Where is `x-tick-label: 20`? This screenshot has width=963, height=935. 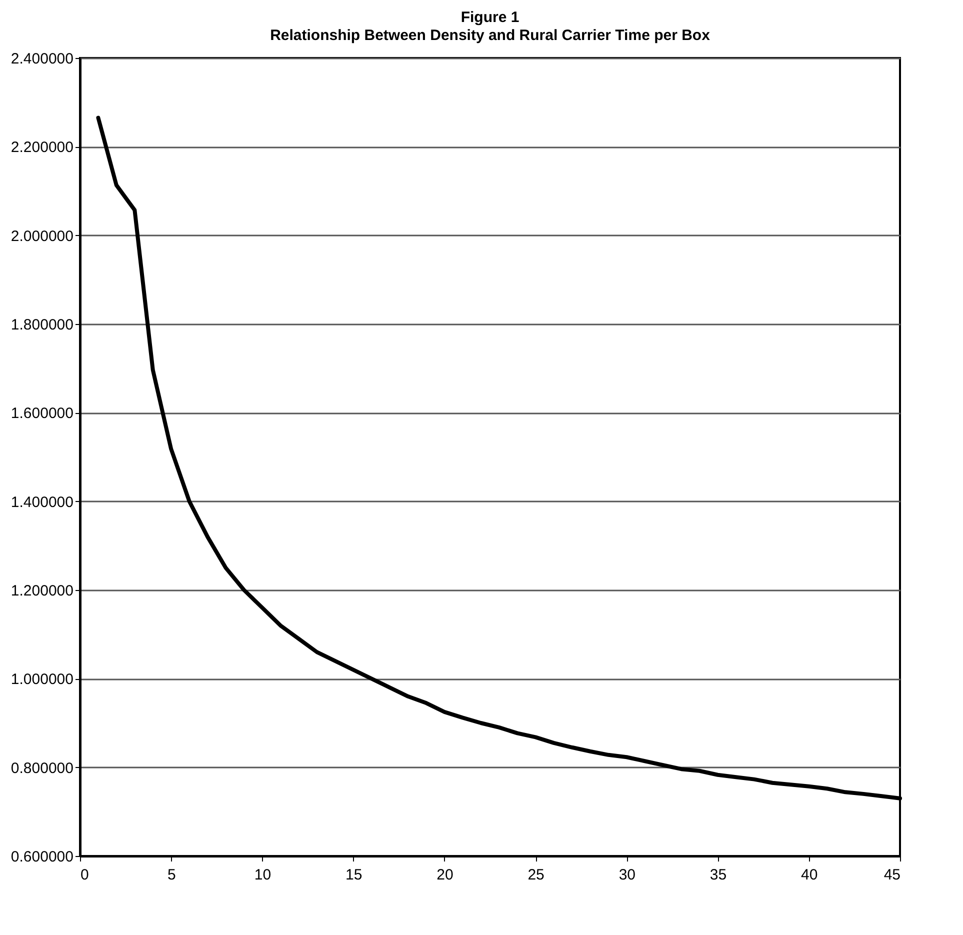 x-tick-label: 20 is located at coordinates (445, 875).